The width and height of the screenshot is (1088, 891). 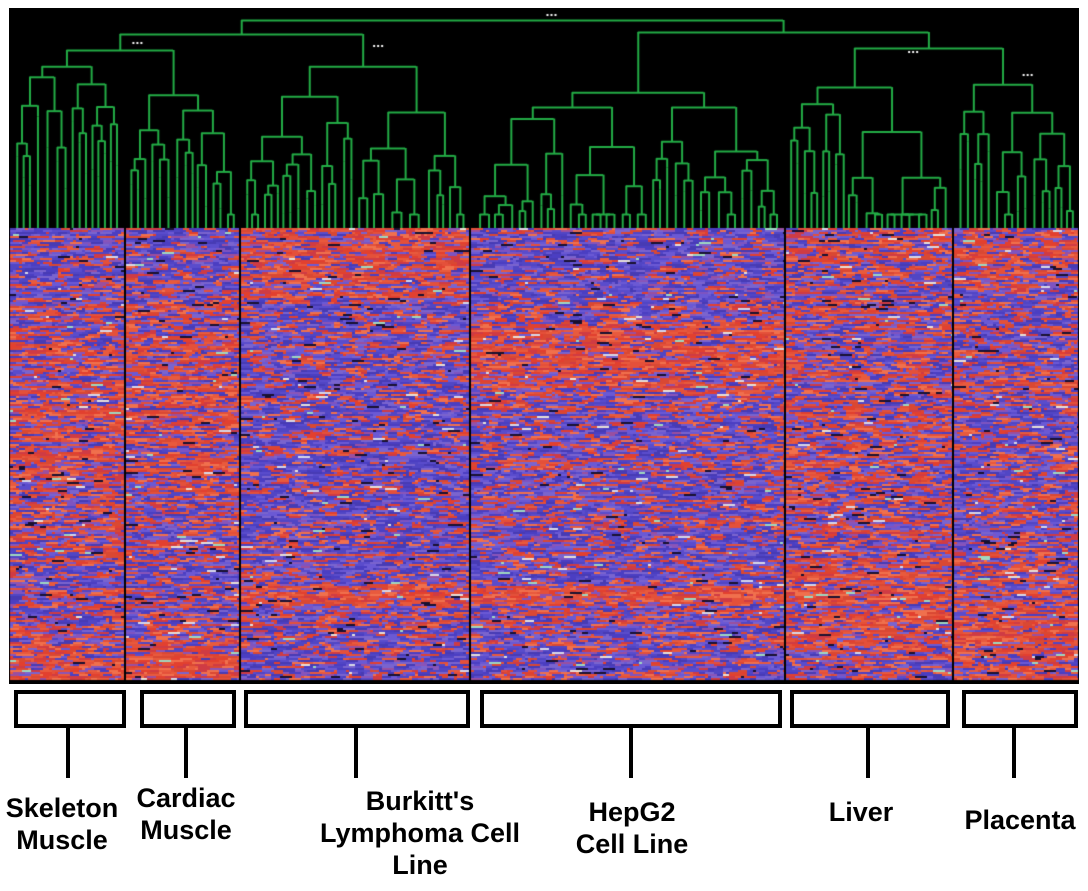 I want to click on group-bracket-liver, so click(x=870, y=709).